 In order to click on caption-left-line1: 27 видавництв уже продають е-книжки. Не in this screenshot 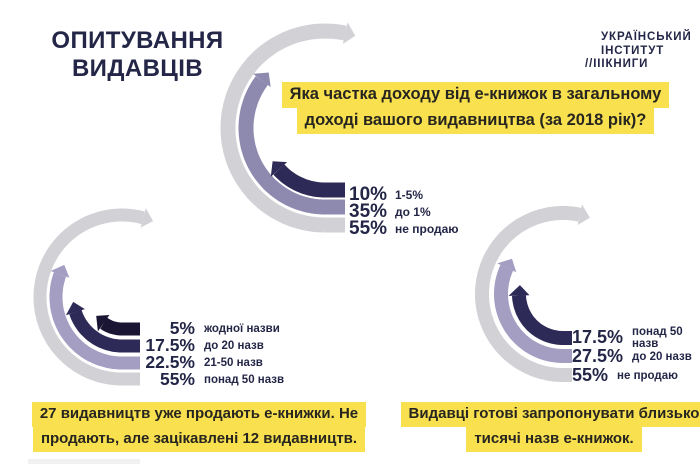, I will do `click(199, 414)`.